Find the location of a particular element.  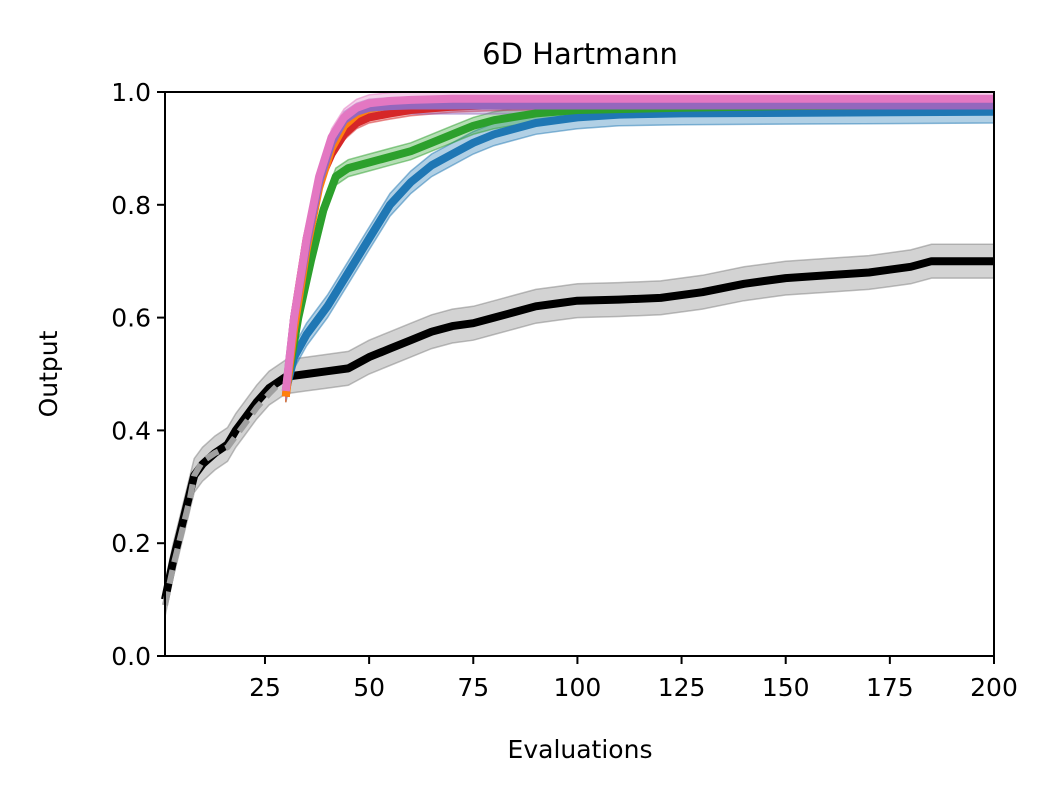

y-tick-label: 0.4 is located at coordinates (131, 430).